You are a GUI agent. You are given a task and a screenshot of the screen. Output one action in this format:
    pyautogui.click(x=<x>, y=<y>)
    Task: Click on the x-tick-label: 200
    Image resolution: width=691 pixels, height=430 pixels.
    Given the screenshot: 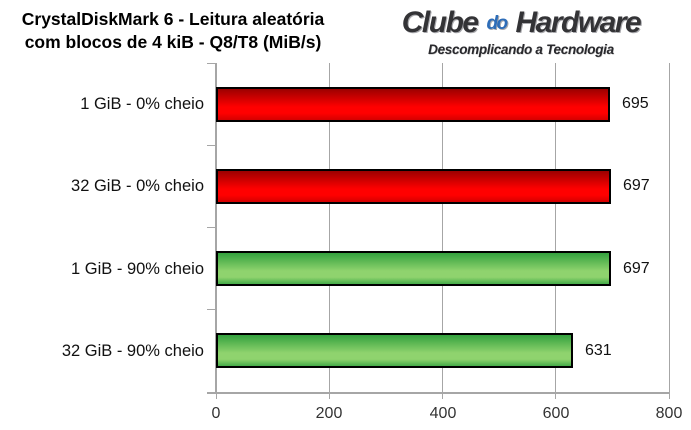 What is the action you would take?
    pyautogui.click(x=329, y=413)
    